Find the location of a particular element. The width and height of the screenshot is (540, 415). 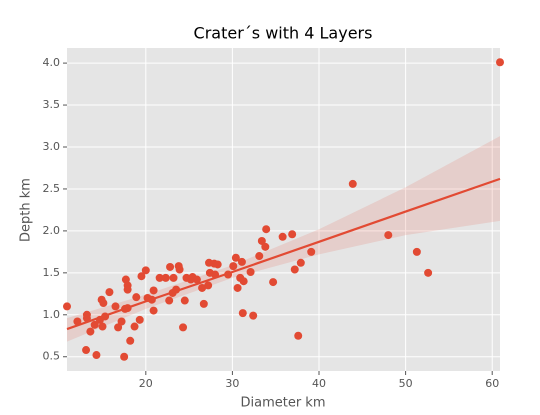

y-tick-label: 1.5 is located at coordinates (52, 272).